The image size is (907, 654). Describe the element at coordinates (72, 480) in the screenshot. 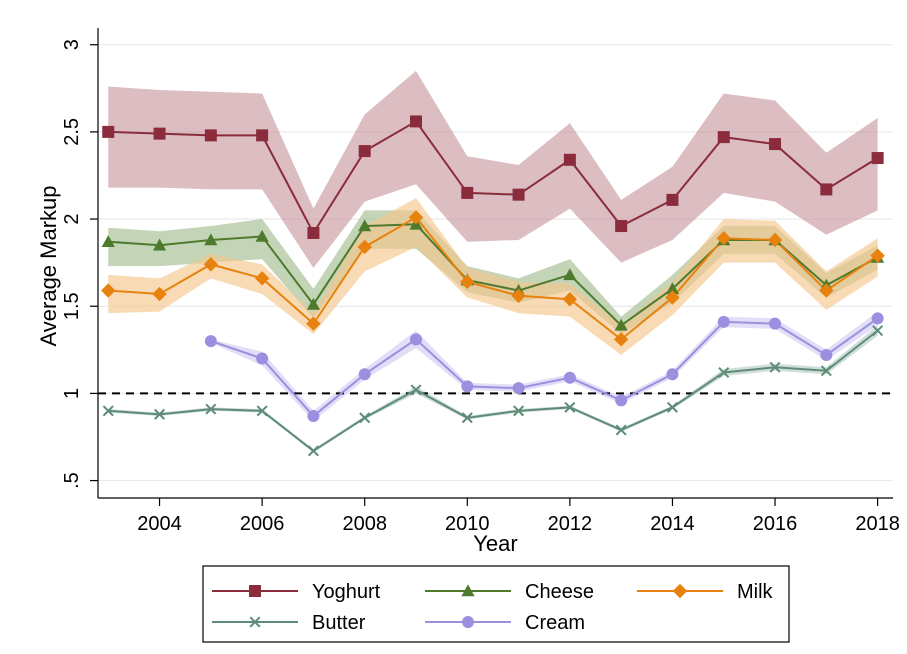

I see `y-tick-label: .5` at that location.